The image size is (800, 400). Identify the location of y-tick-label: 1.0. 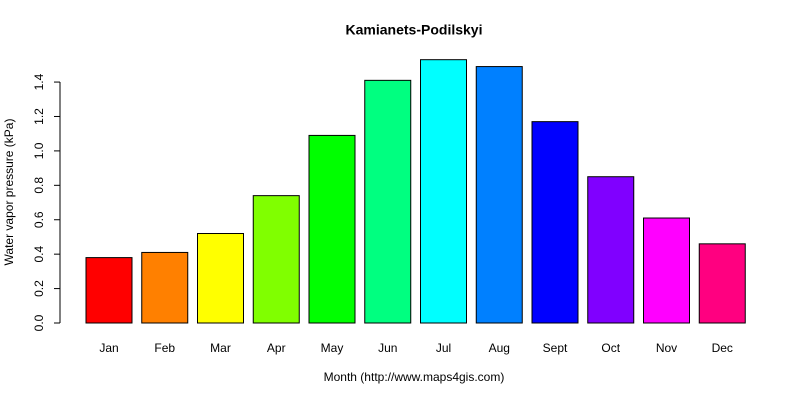
(39, 150).